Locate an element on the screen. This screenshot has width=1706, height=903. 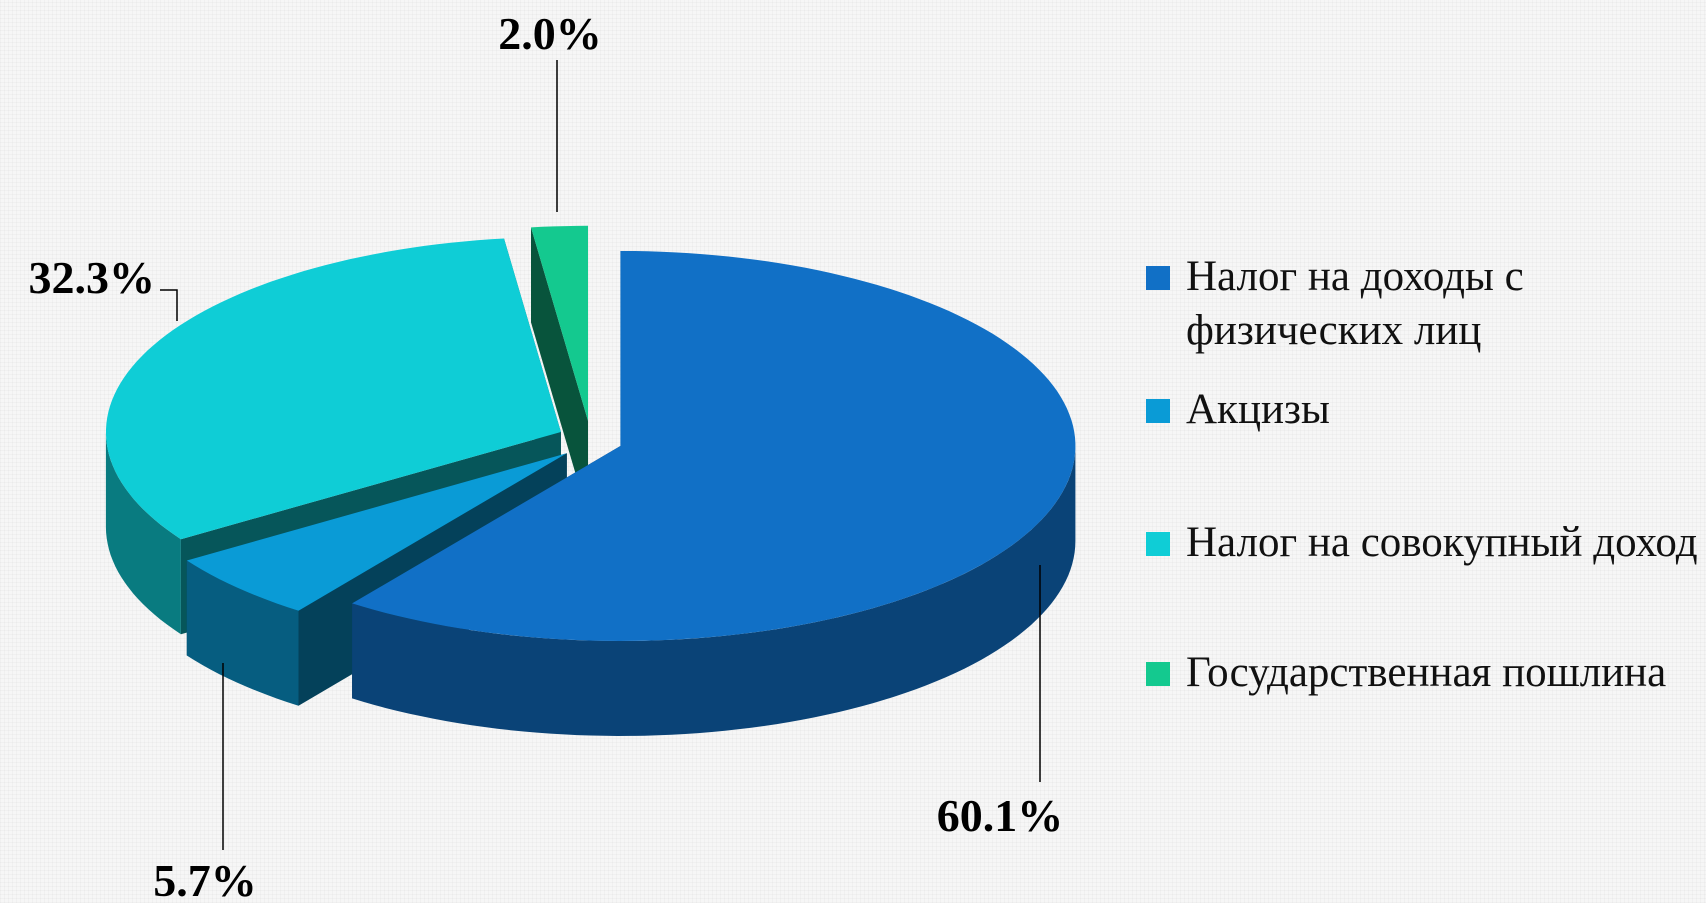
legend-label: Государственная пошлина is located at coordinates (1426, 672).